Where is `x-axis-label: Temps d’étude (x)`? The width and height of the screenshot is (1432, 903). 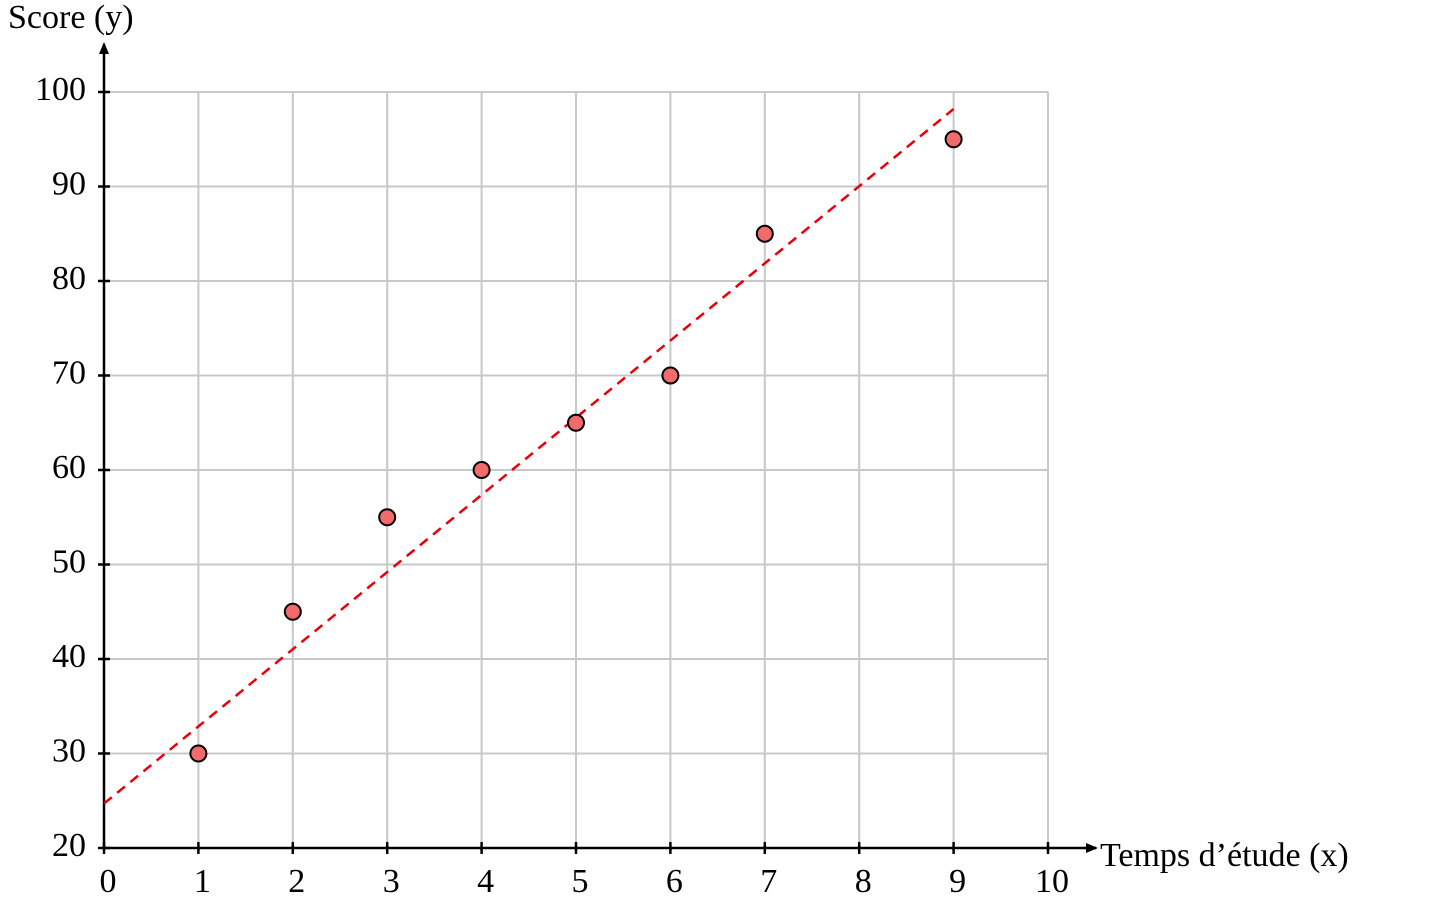 x-axis-label: Temps d’étude (x) is located at coordinates (1224, 855).